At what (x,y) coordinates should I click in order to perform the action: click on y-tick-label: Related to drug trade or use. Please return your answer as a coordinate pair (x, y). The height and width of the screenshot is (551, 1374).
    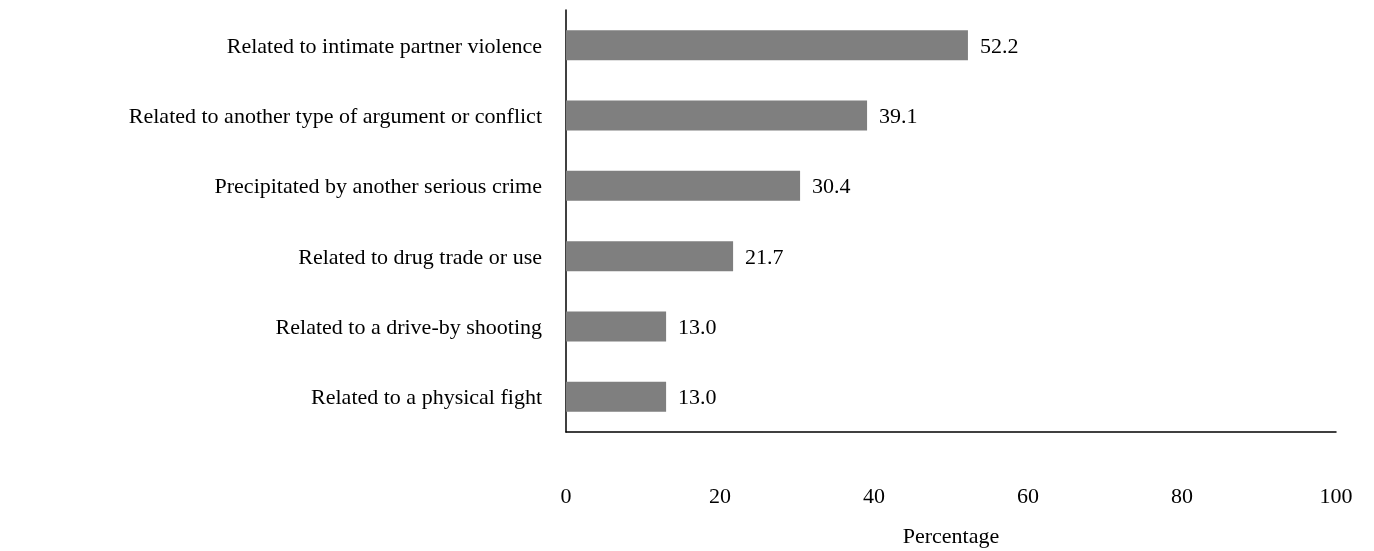
    Looking at the image, I should click on (420, 256).